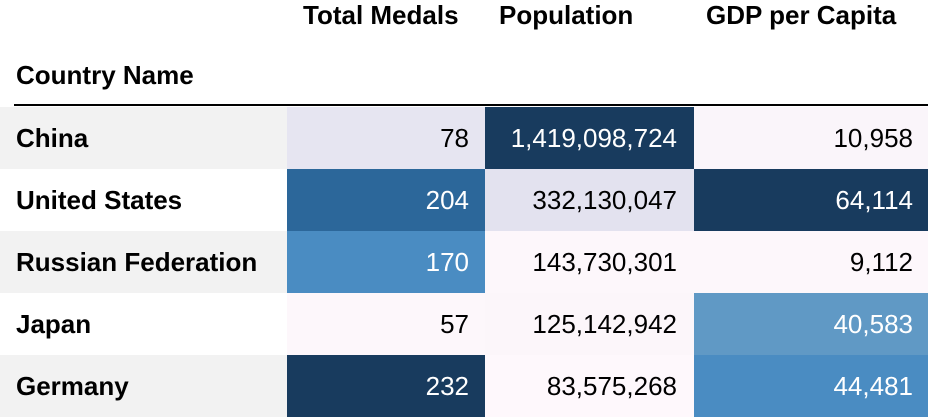 The image size is (928, 418). I want to click on table-cell: 44,481, so click(811, 386).